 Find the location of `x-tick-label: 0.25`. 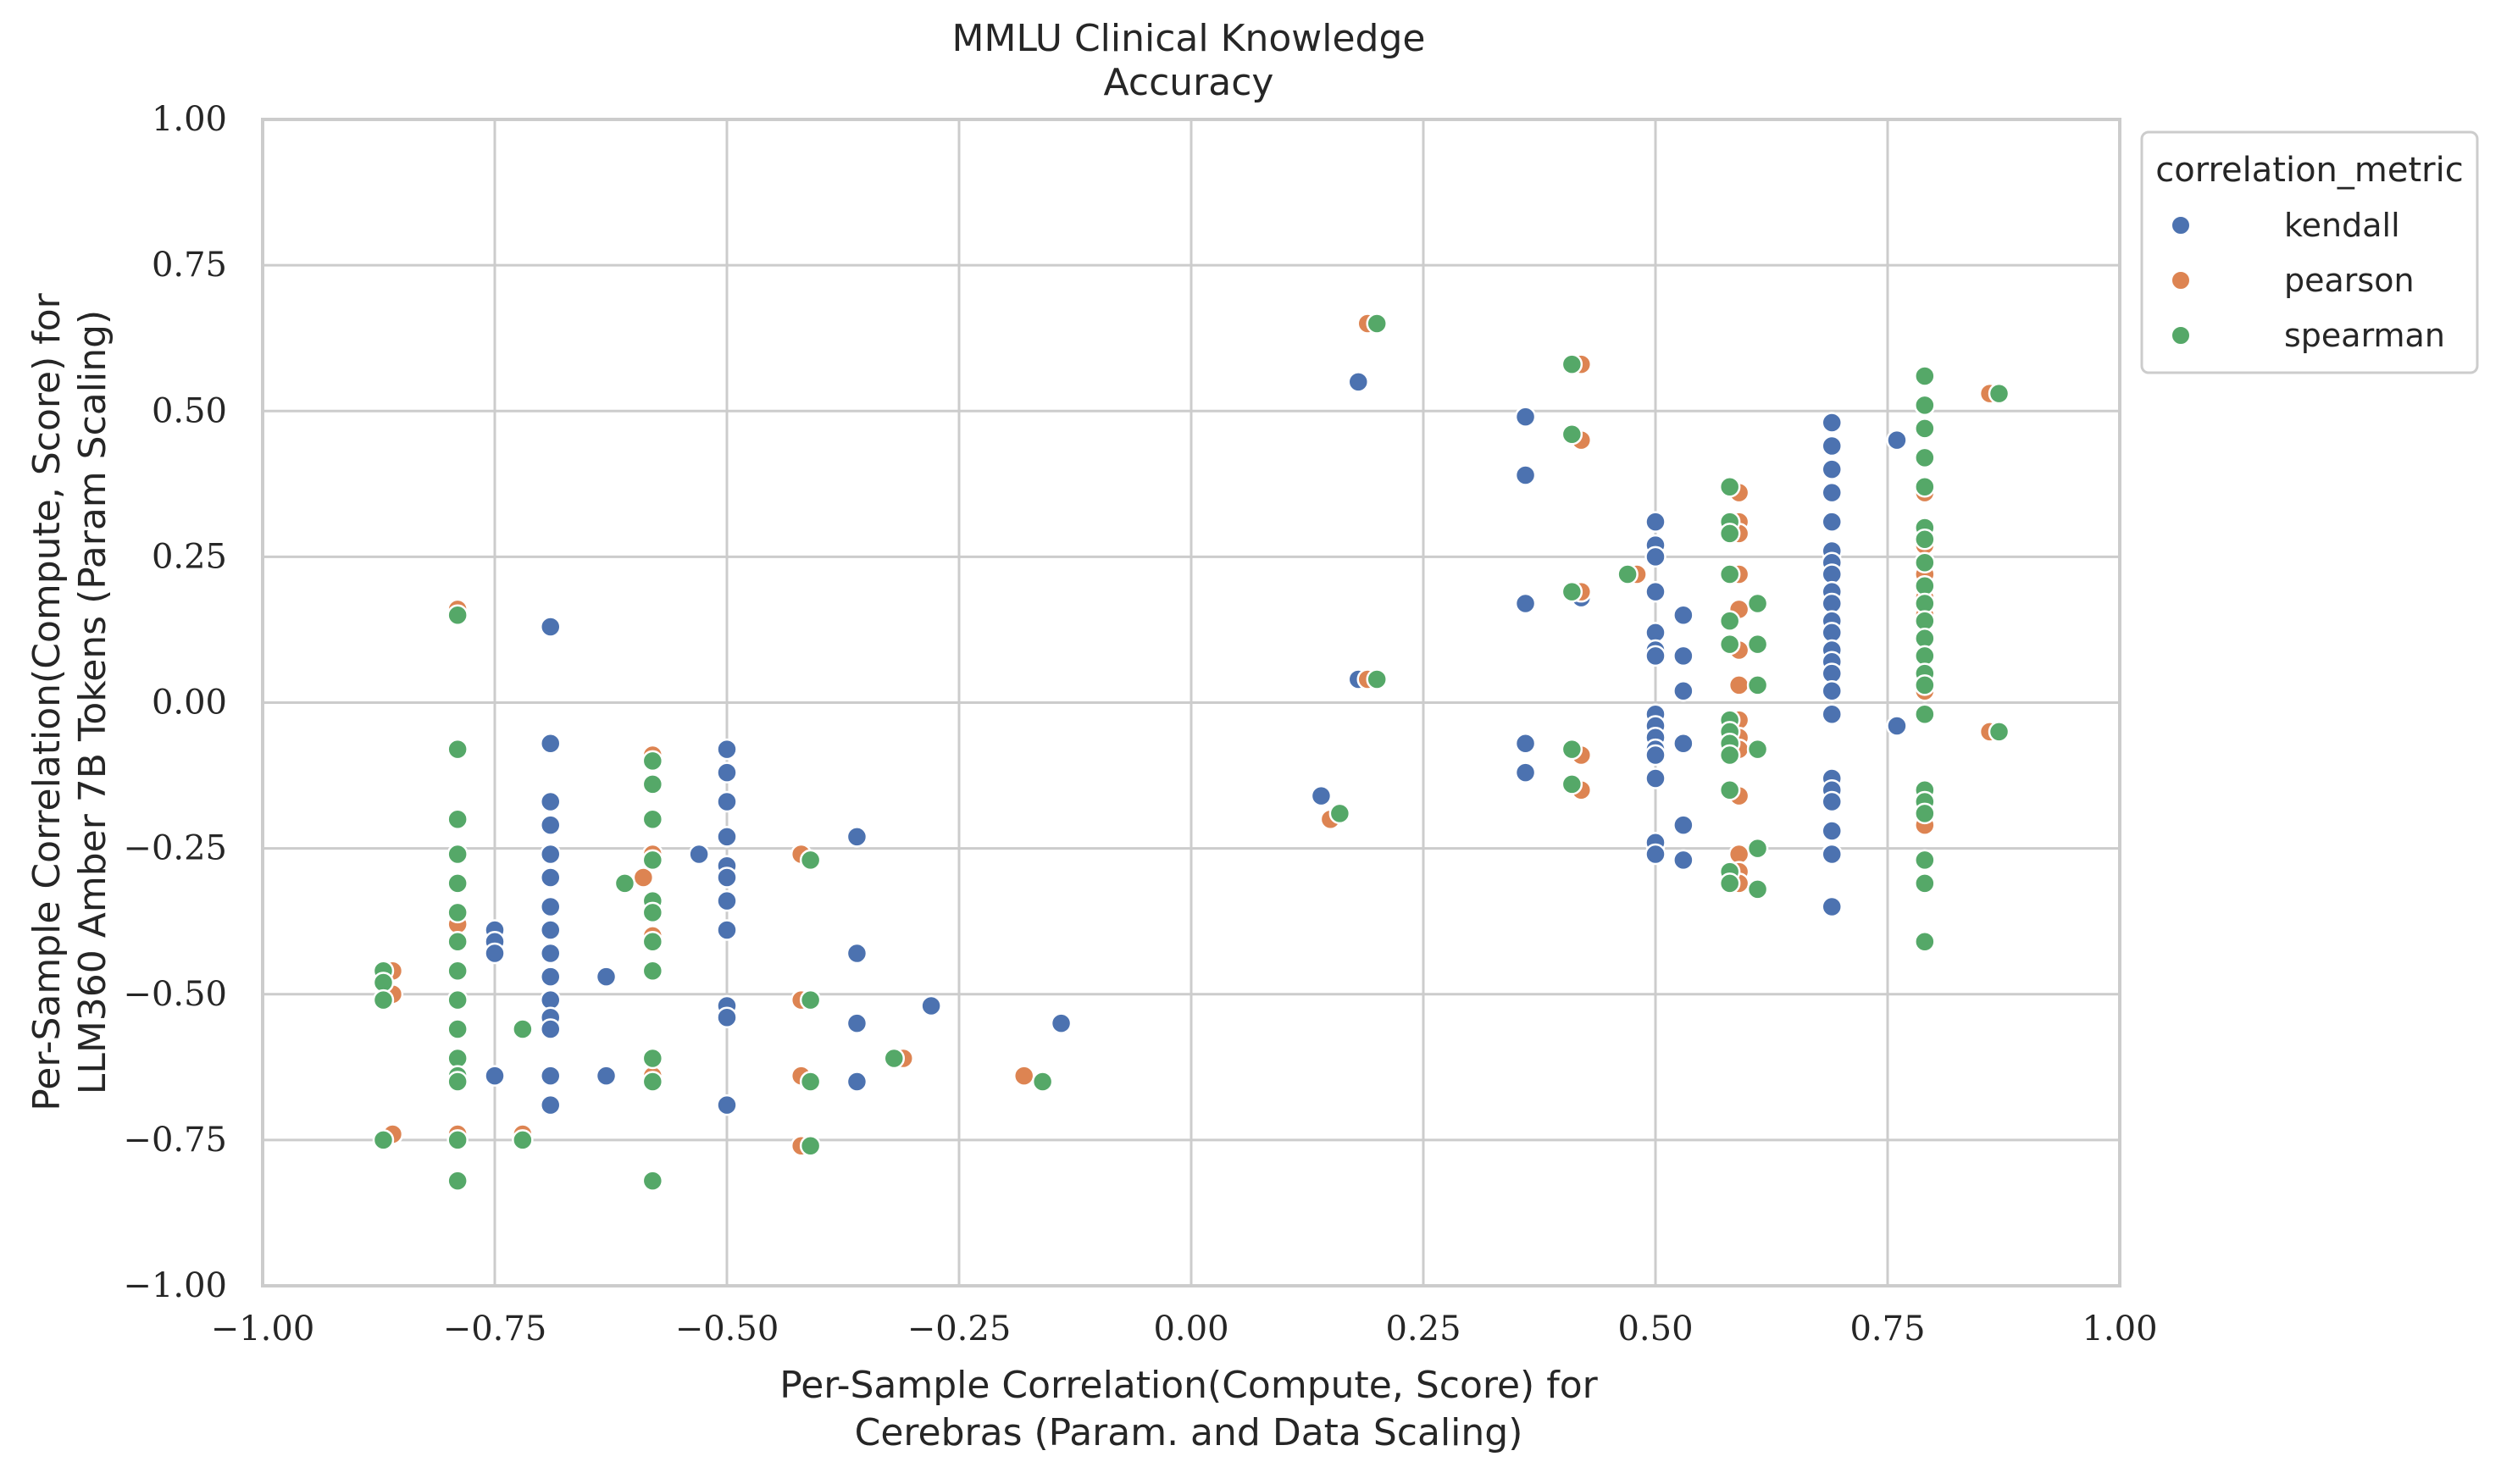

x-tick-label: 0.25 is located at coordinates (1423, 1329).